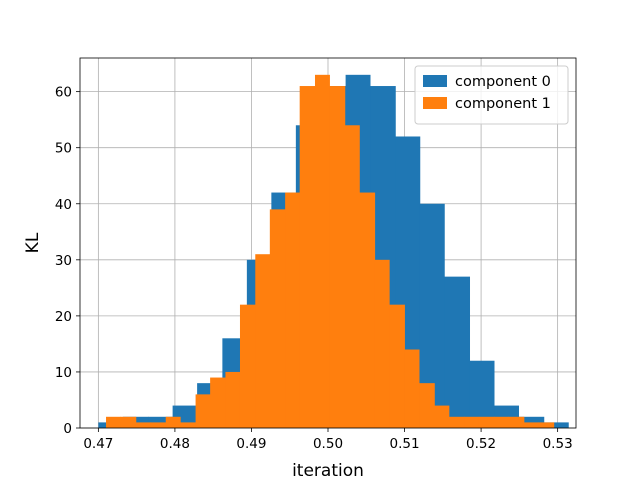  I want to click on x-axis-label: iteration, so click(328, 470).